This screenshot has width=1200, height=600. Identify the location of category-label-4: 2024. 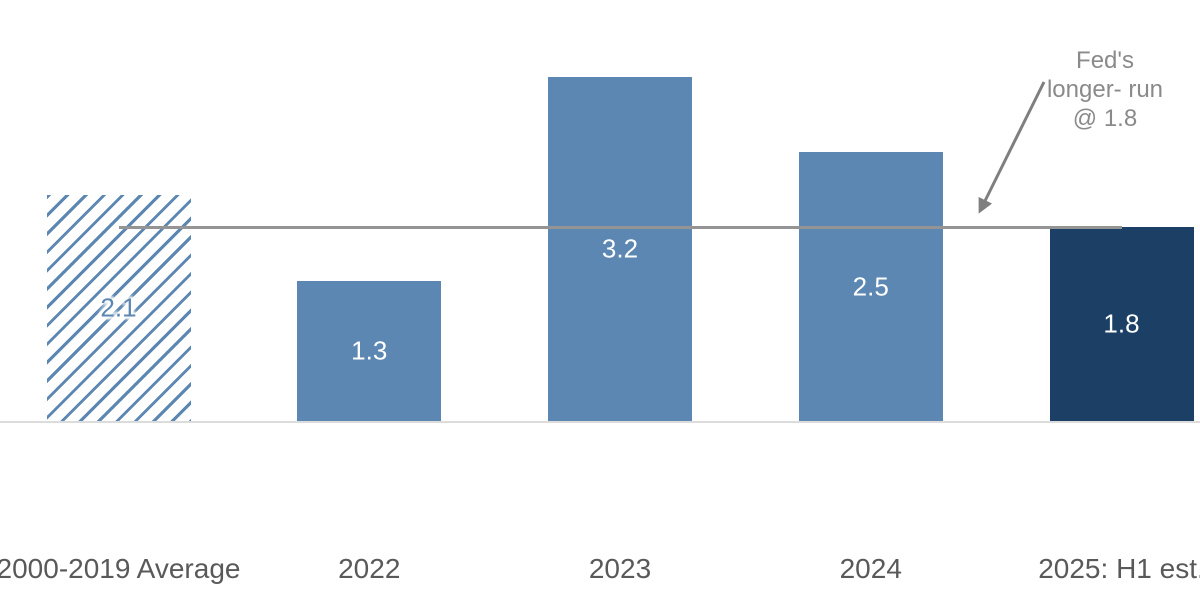
(870, 568).